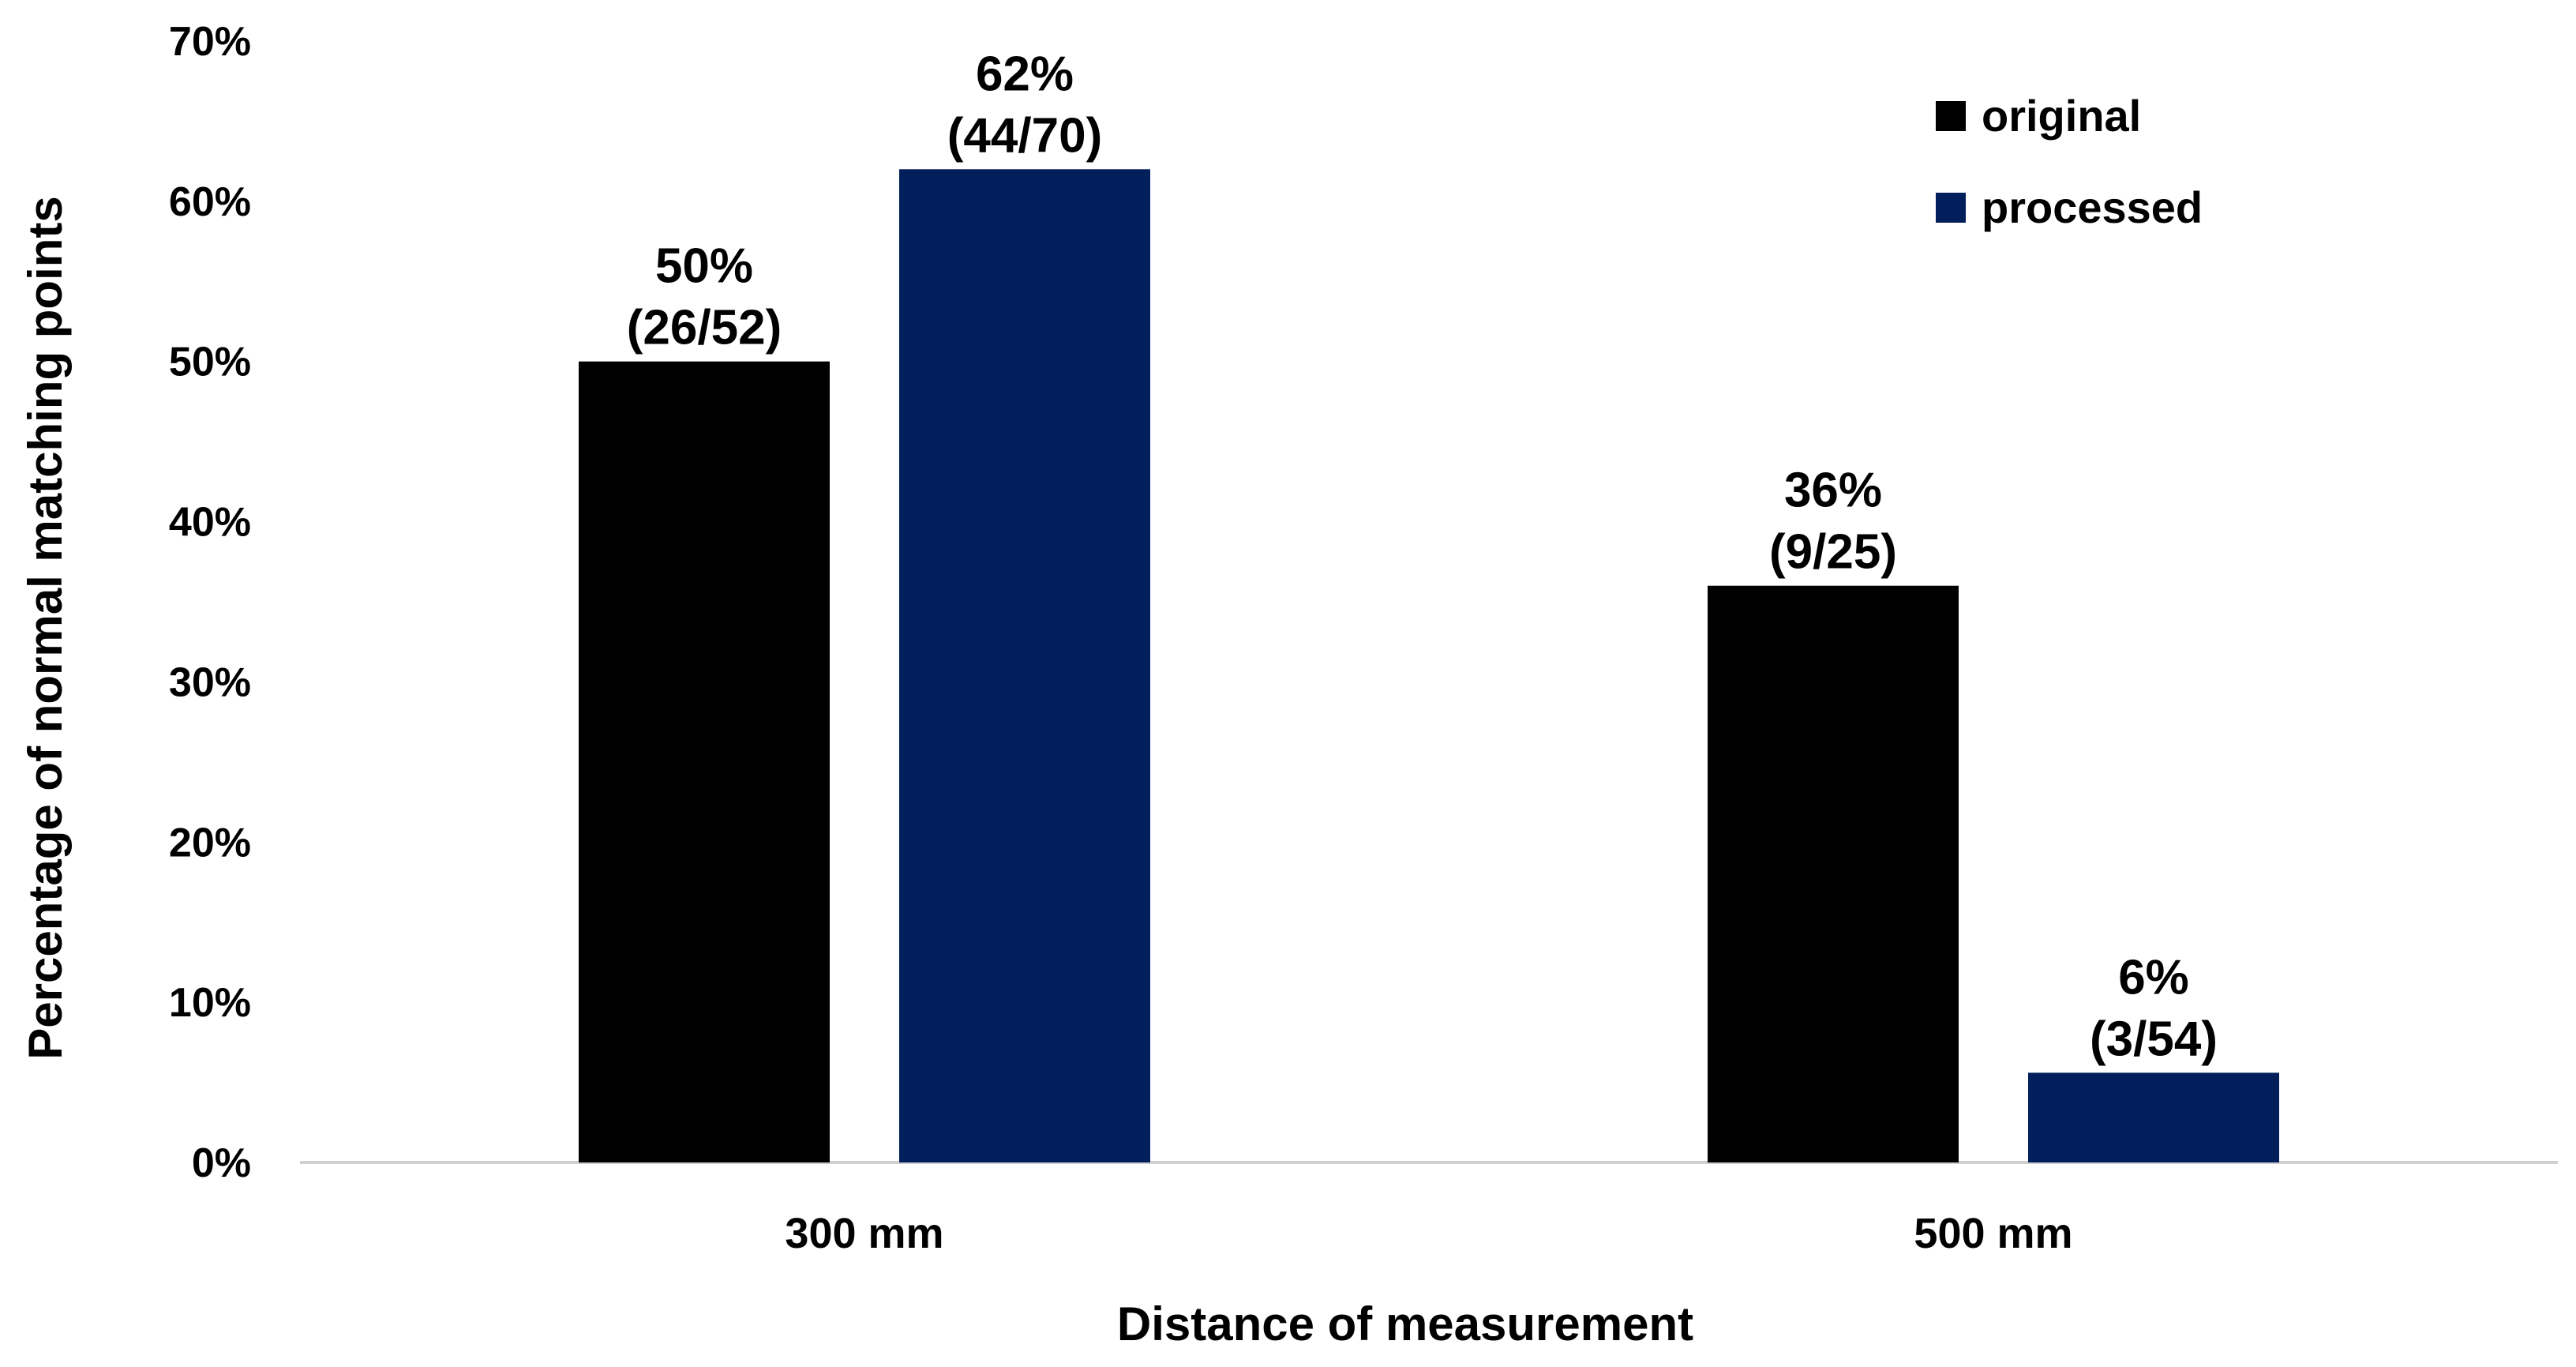 The width and height of the screenshot is (2576, 1367). I want to click on bar-data-label: 62% (44/70), so click(1024, 105).